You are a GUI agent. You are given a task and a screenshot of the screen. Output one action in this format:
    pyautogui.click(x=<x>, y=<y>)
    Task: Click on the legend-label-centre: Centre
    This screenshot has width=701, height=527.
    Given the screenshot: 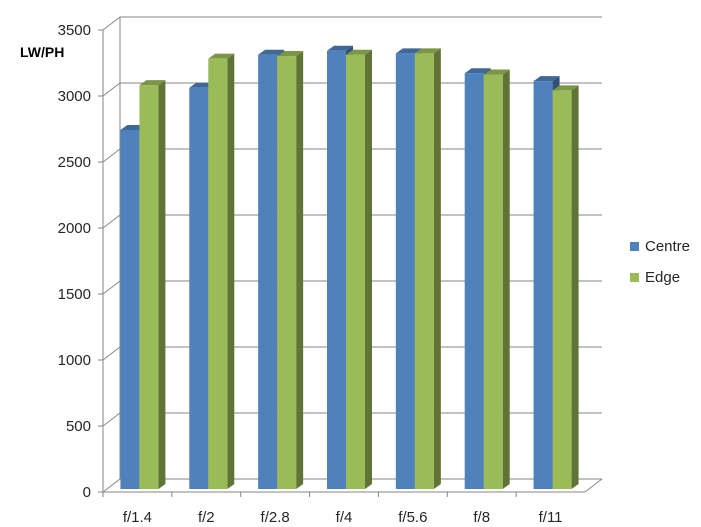 What is the action you would take?
    pyautogui.click(x=668, y=246)
    